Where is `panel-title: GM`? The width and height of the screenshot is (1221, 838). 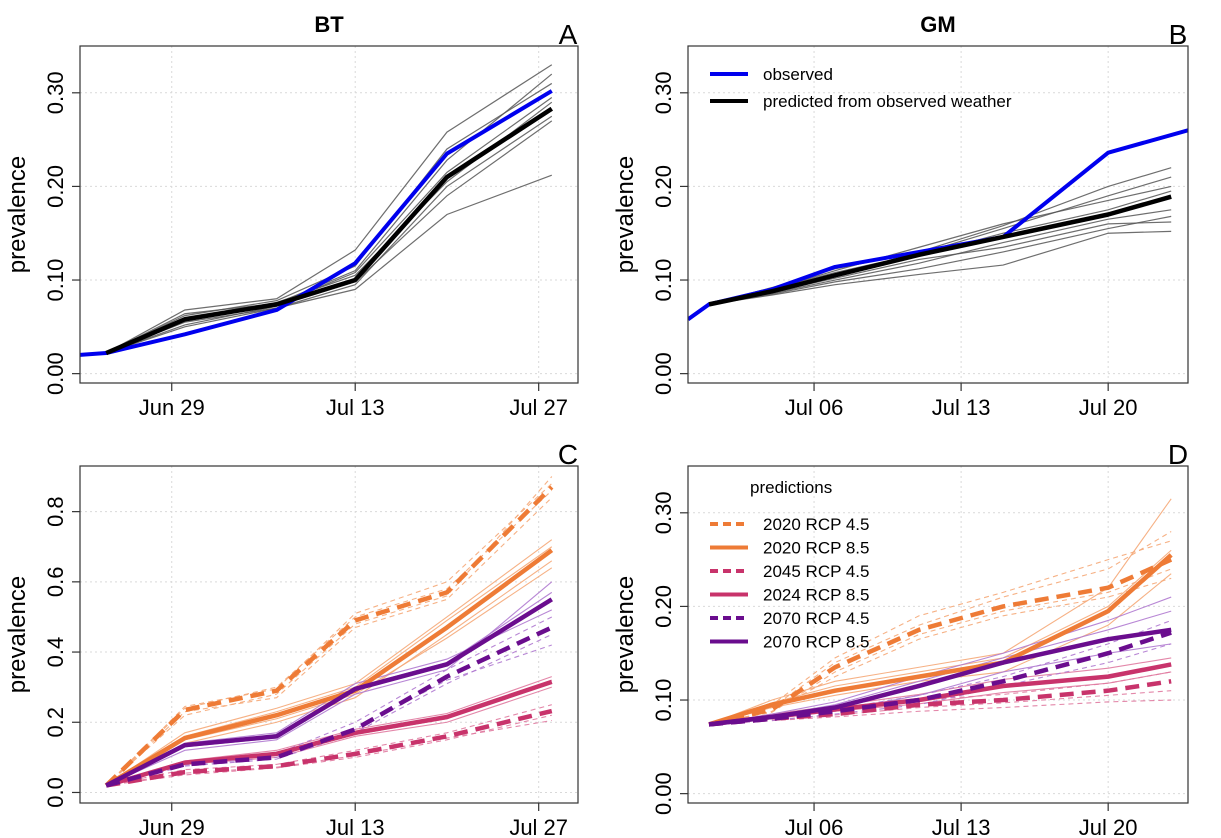
panel-title: GM is located at coordinates (937, 24).